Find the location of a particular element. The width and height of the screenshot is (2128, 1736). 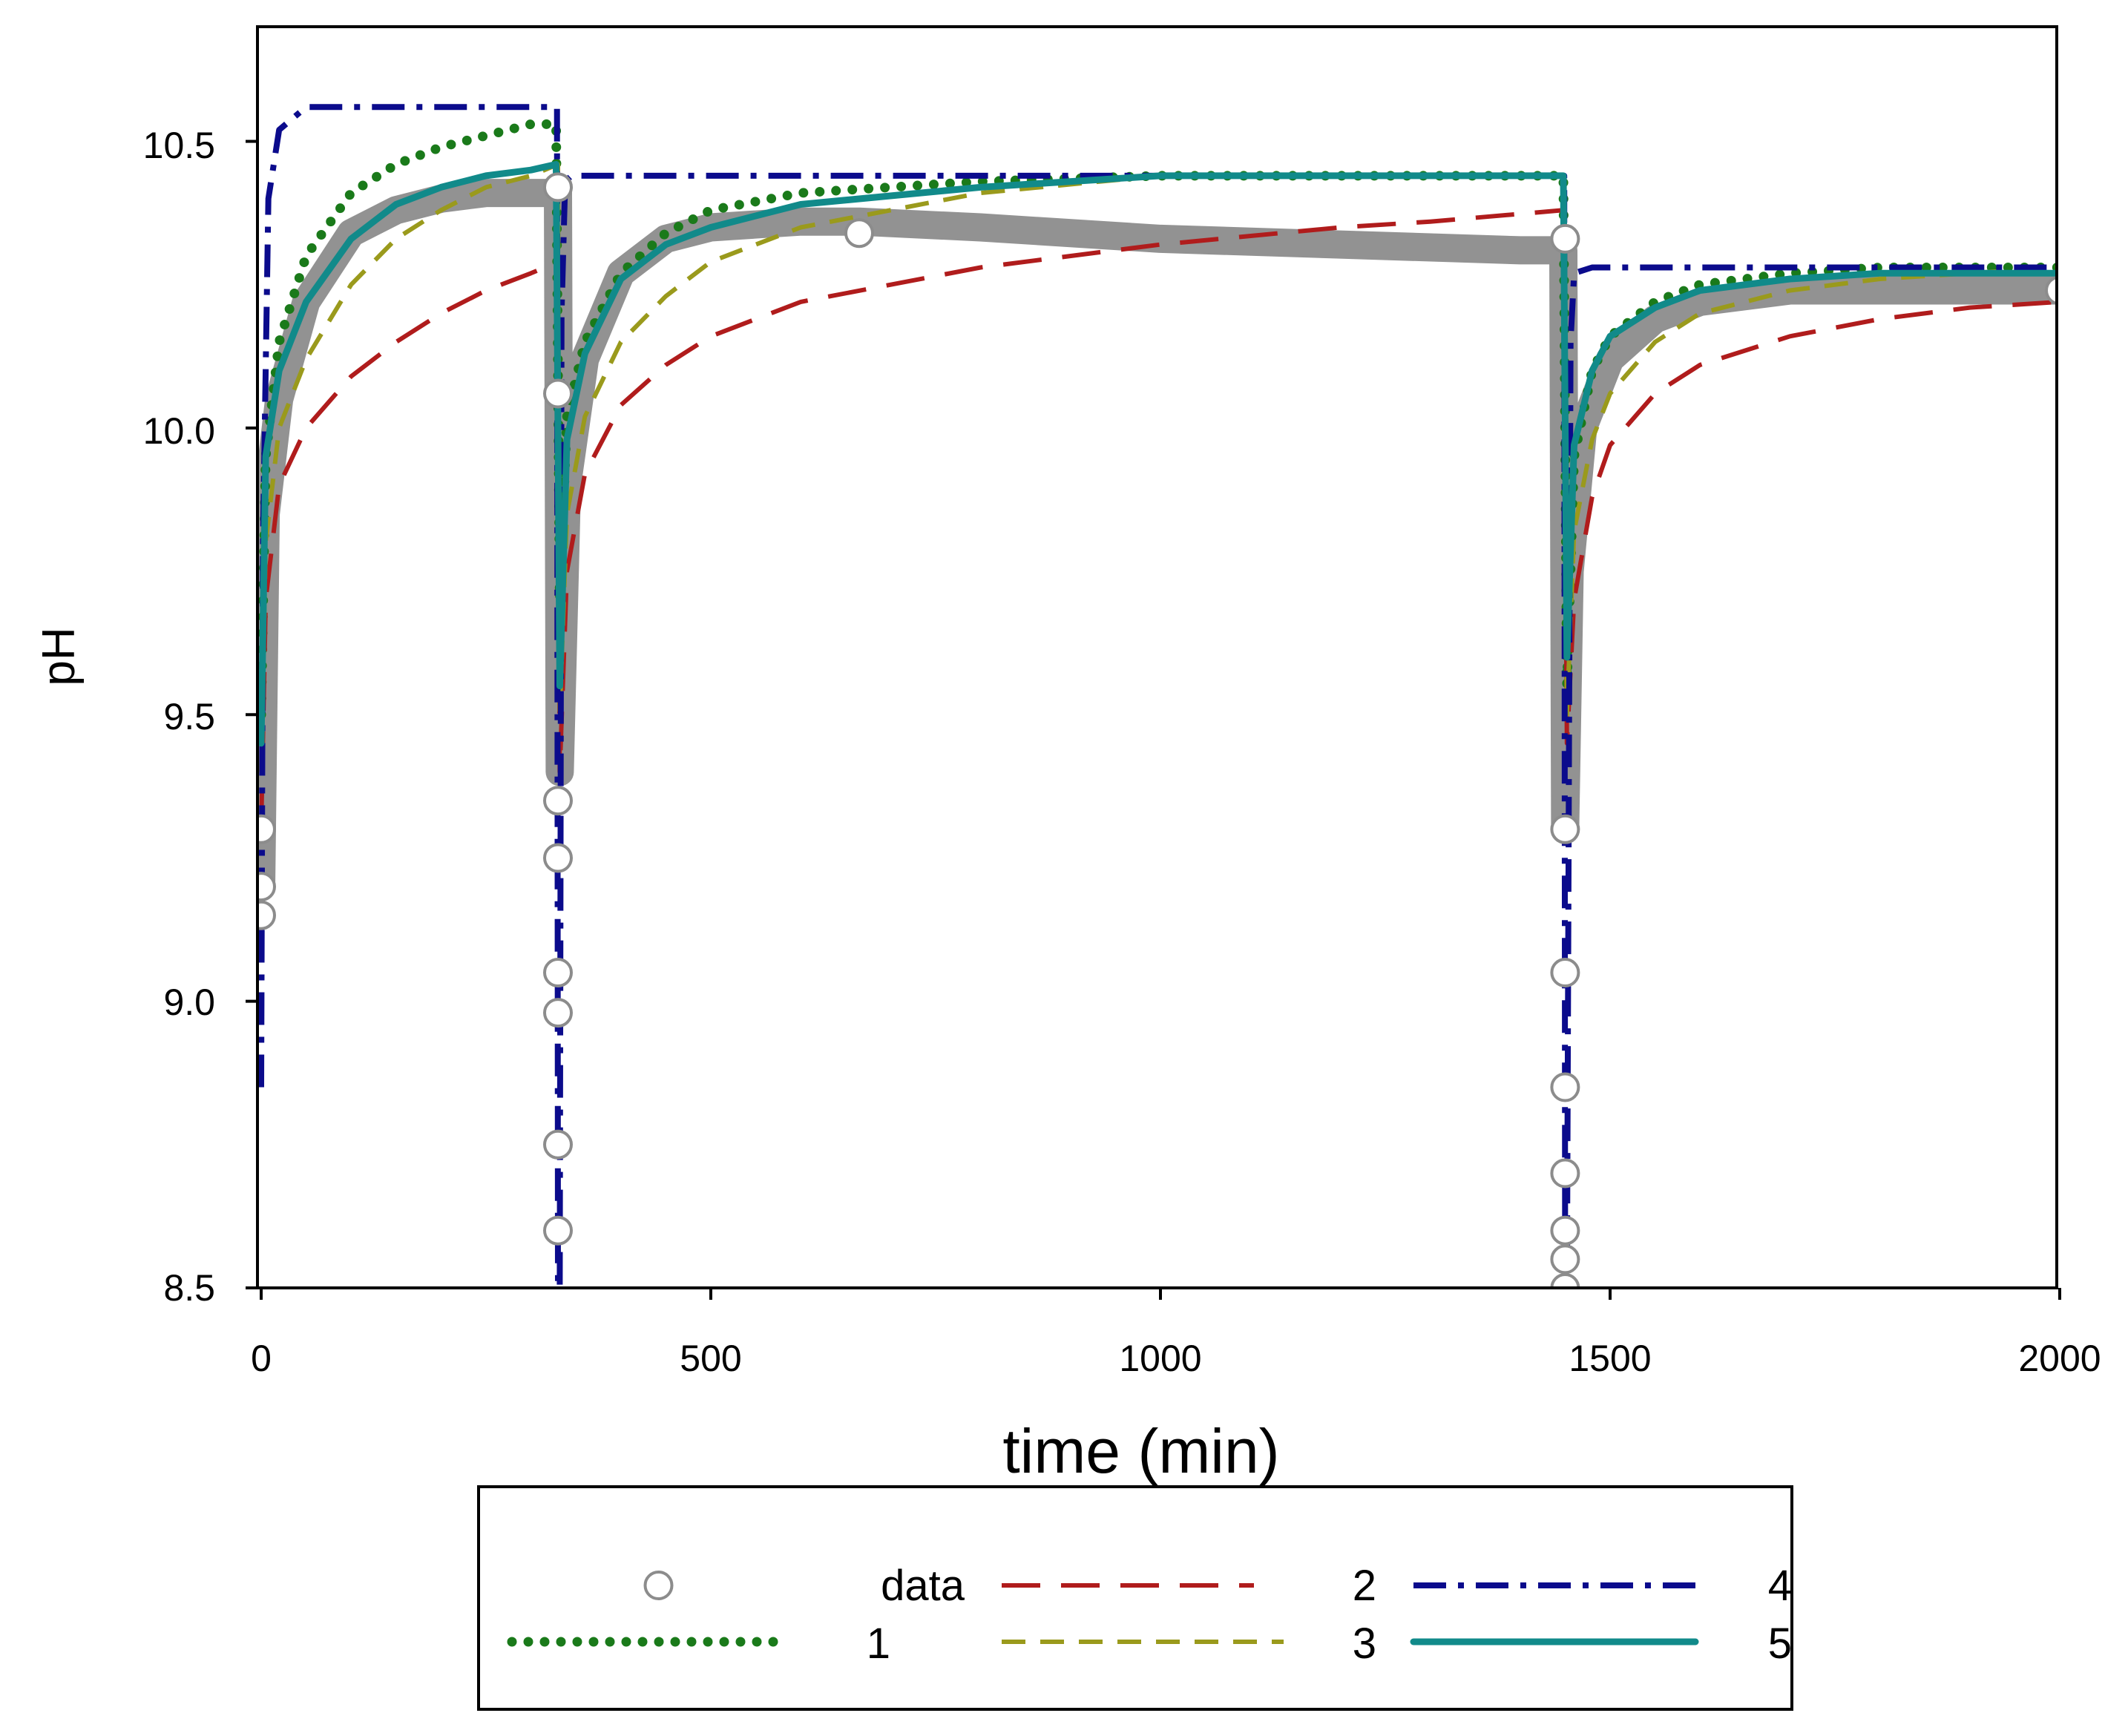

x-tick-label-3: 1500 is located at coordinates (1610, 1359).